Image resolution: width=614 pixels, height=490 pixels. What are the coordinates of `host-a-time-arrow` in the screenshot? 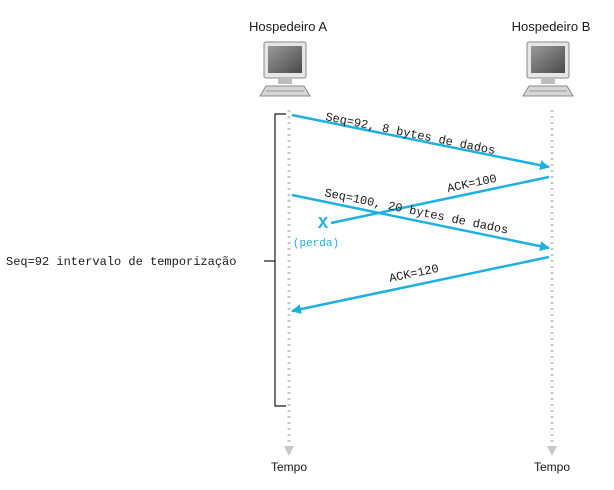 It's located at (289, 451).